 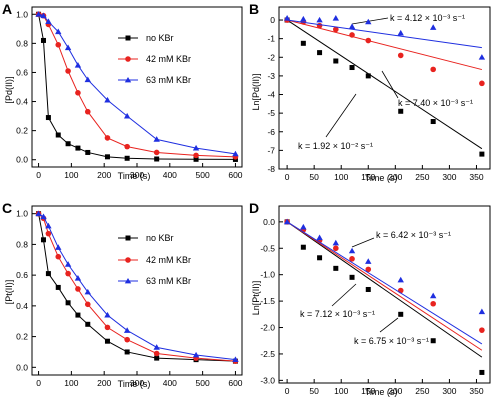 What do you see at coordinates (391, 331) in the screenshot?
I see `panel-d-annotation: k = 6.75 × 10⁻³ s⁻¹` at bounding box center [391, 331].